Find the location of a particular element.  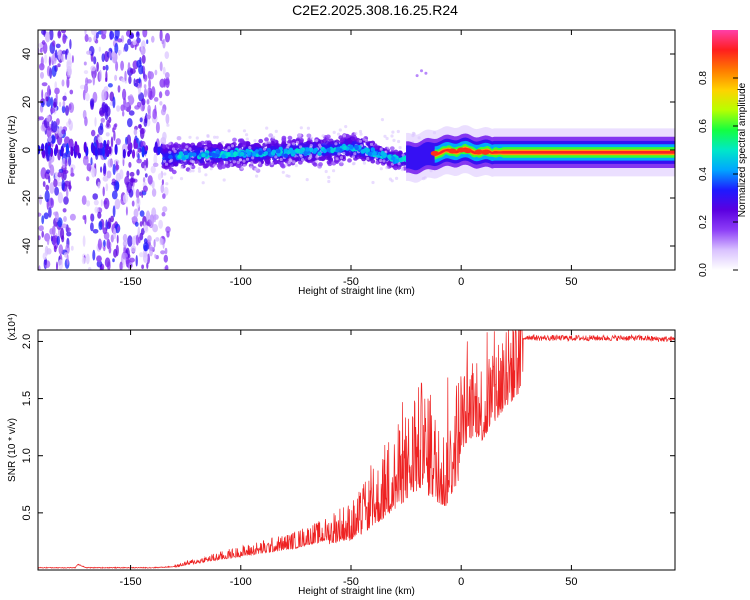

colorbar-label: Normalized spectral amplitude is located at coordinates (742, 149).